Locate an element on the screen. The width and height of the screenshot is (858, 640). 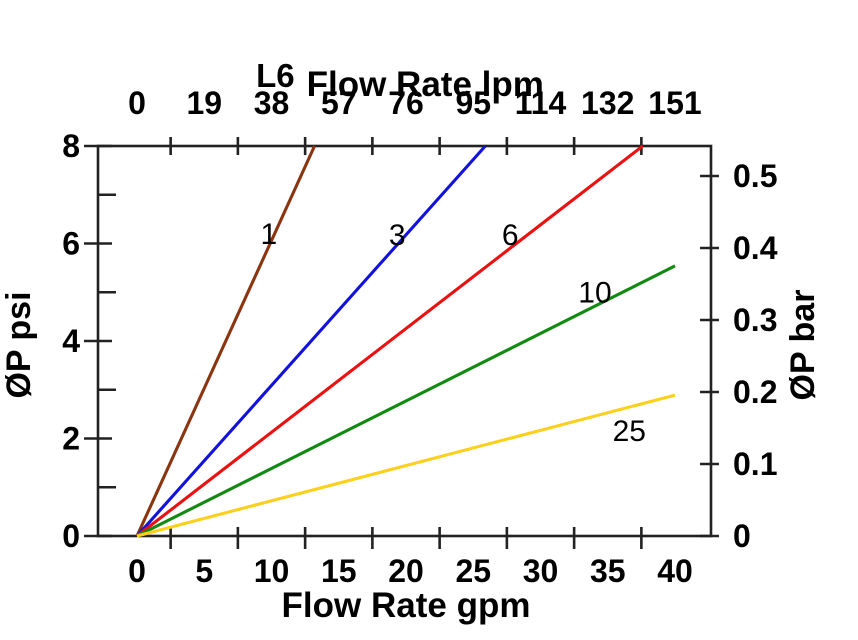
bottom-tick-label: 20 is located at coordinates (406, 571).